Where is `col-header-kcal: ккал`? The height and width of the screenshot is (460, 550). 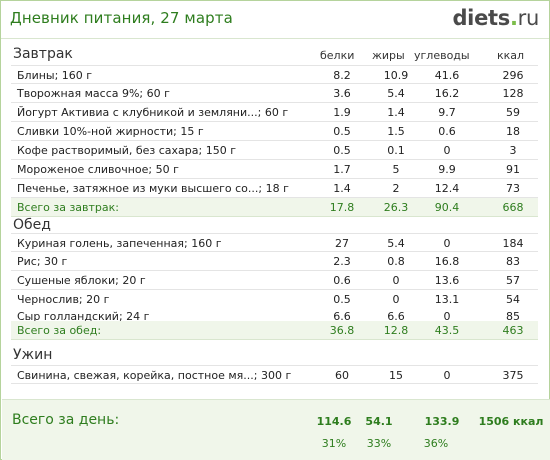 col-header-kcal: ккал is located at coordinates (511, 55).